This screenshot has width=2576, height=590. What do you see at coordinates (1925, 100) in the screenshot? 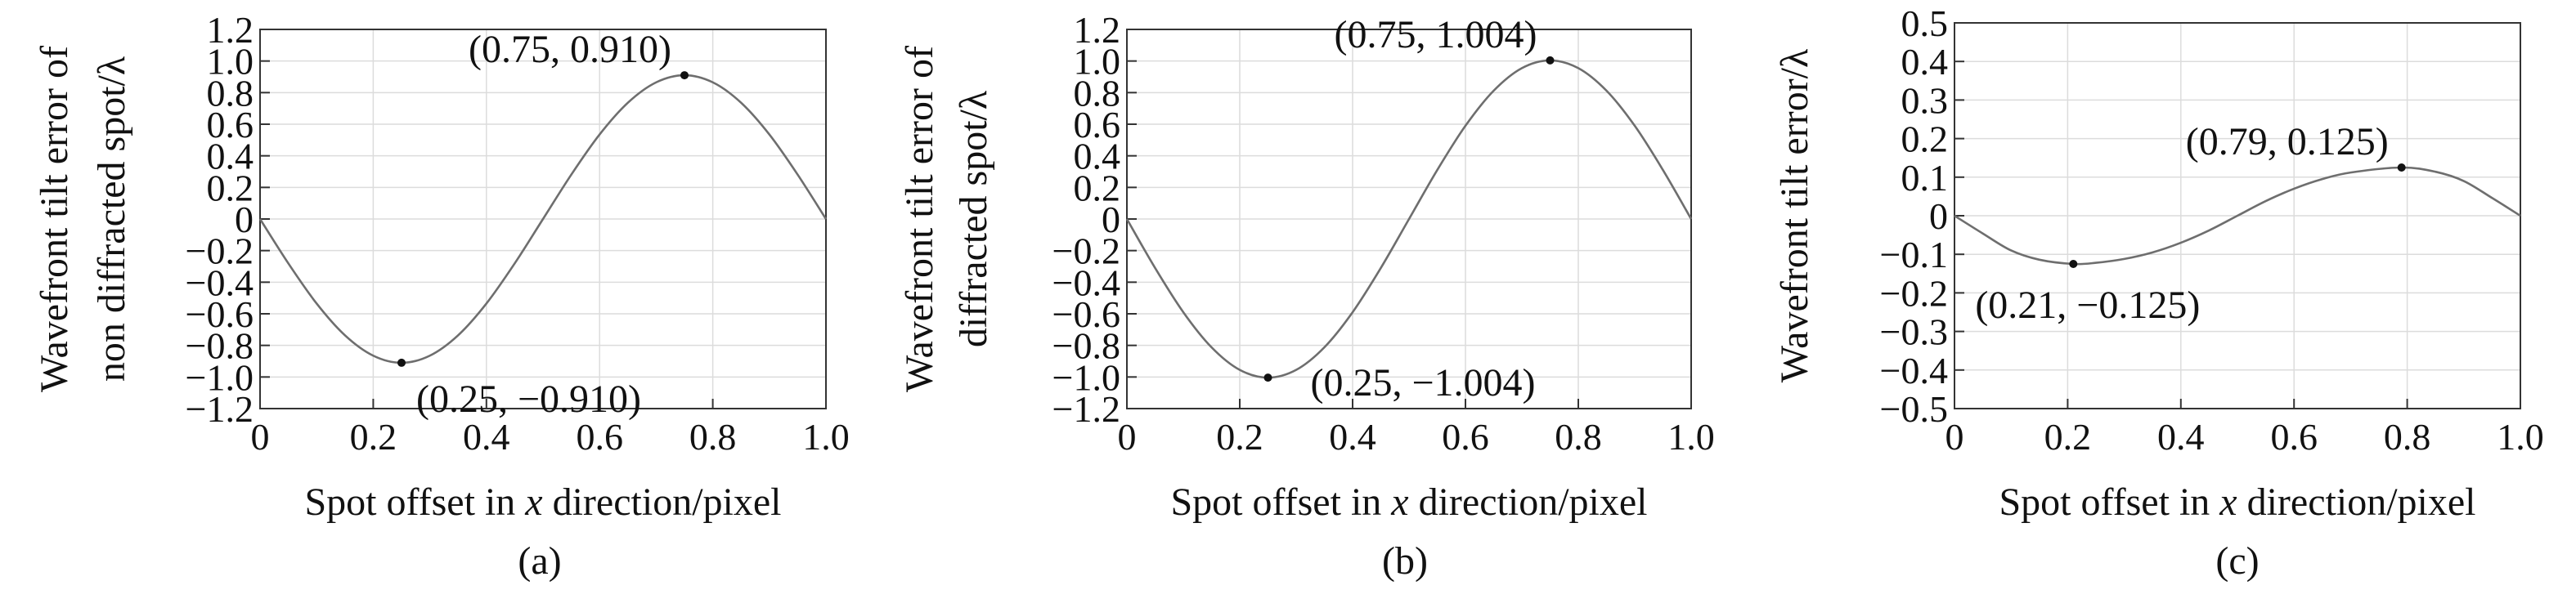
I see `y-tick-label: 0.3` at bounding box center [1925, 100].